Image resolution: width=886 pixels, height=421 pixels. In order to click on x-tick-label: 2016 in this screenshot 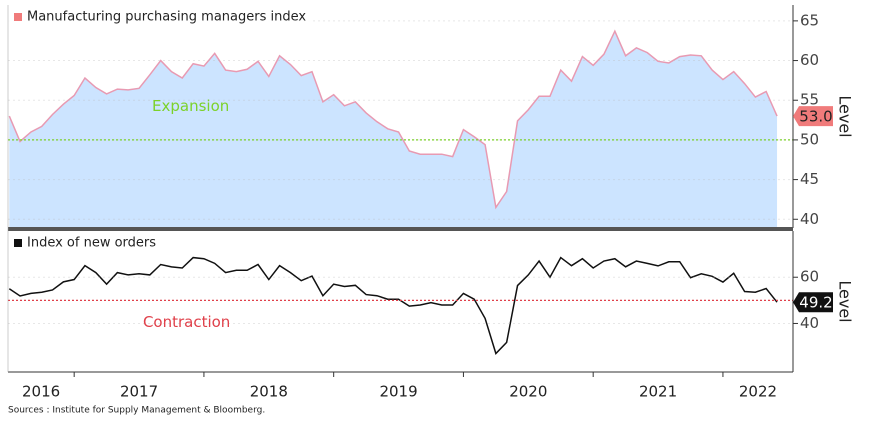, I will do `click(41, 392)`.